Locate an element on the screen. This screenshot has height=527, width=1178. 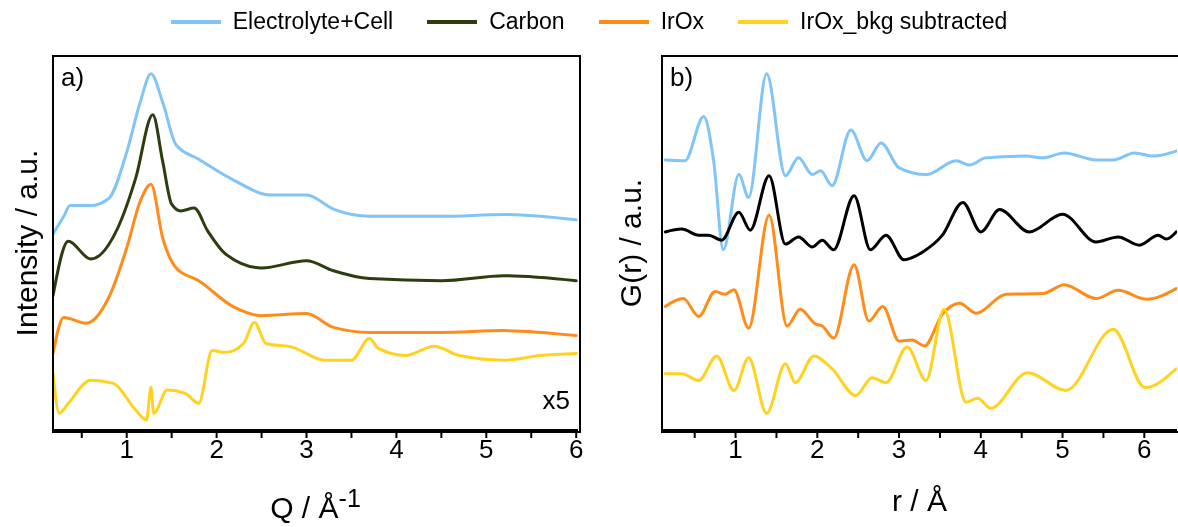
x-axis-title: r / Å is located at coordinates (919, 501).